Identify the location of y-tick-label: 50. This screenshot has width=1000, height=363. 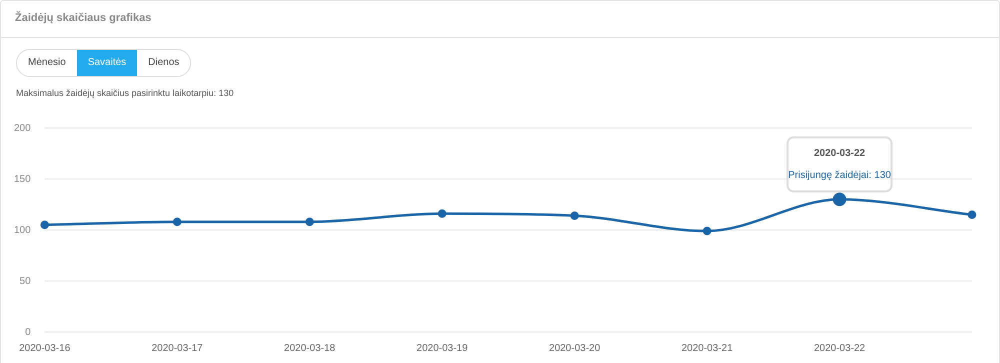
(26, 281).